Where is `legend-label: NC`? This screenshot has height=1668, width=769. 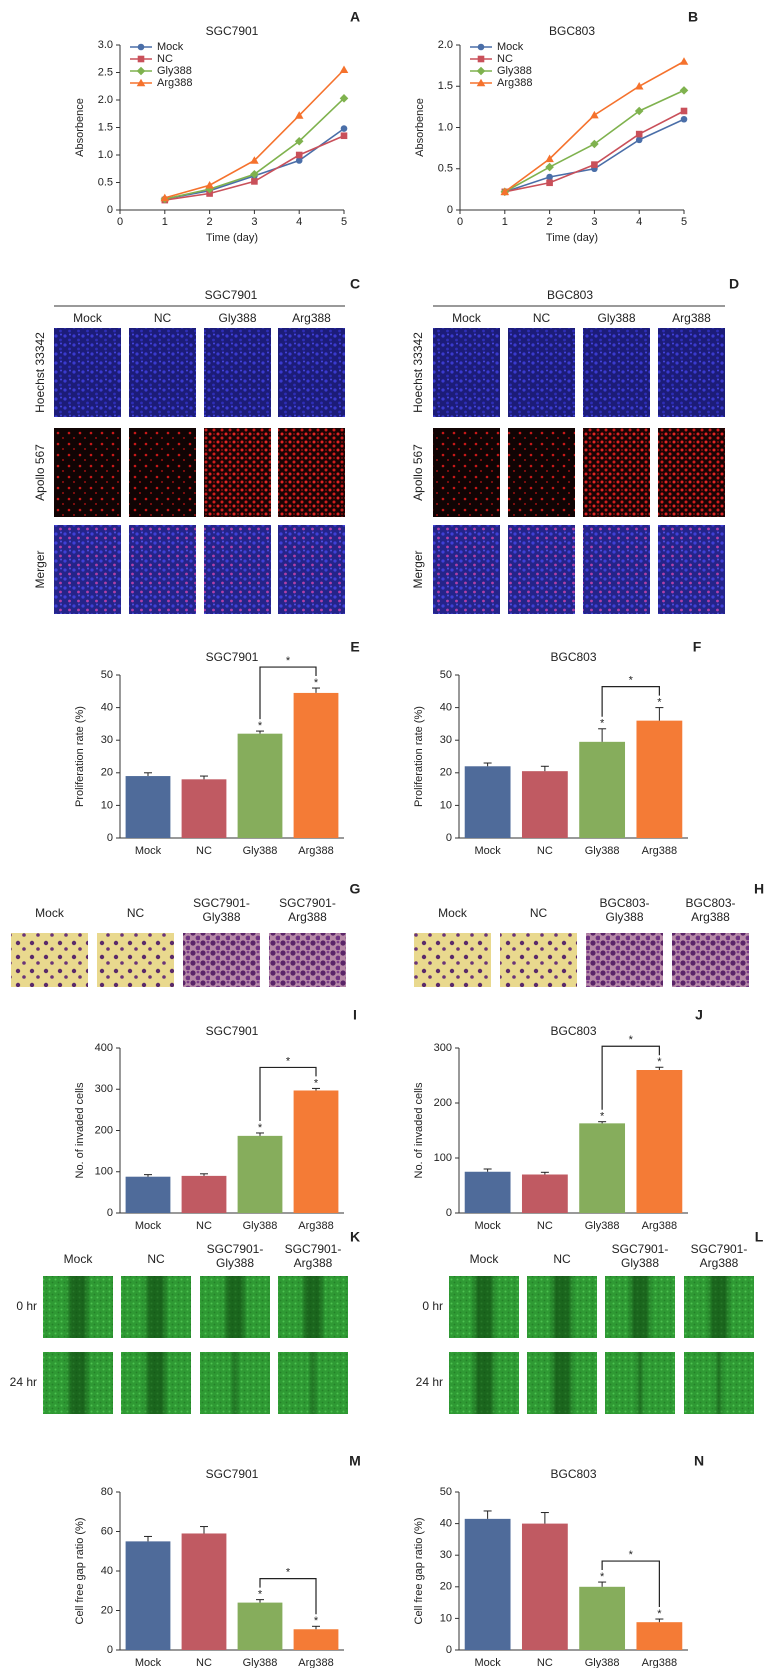 legend-label: NC is located at coordinates (165, 59).